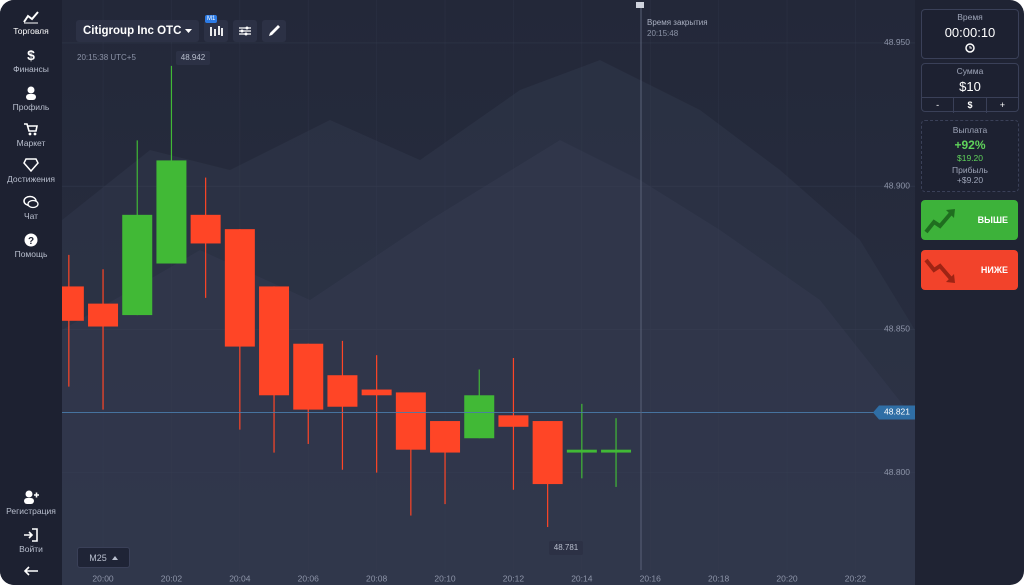  Describe the element at coordinates (897, 185) in the screenshot. I see `y-tick-label: 48.900` at that location.